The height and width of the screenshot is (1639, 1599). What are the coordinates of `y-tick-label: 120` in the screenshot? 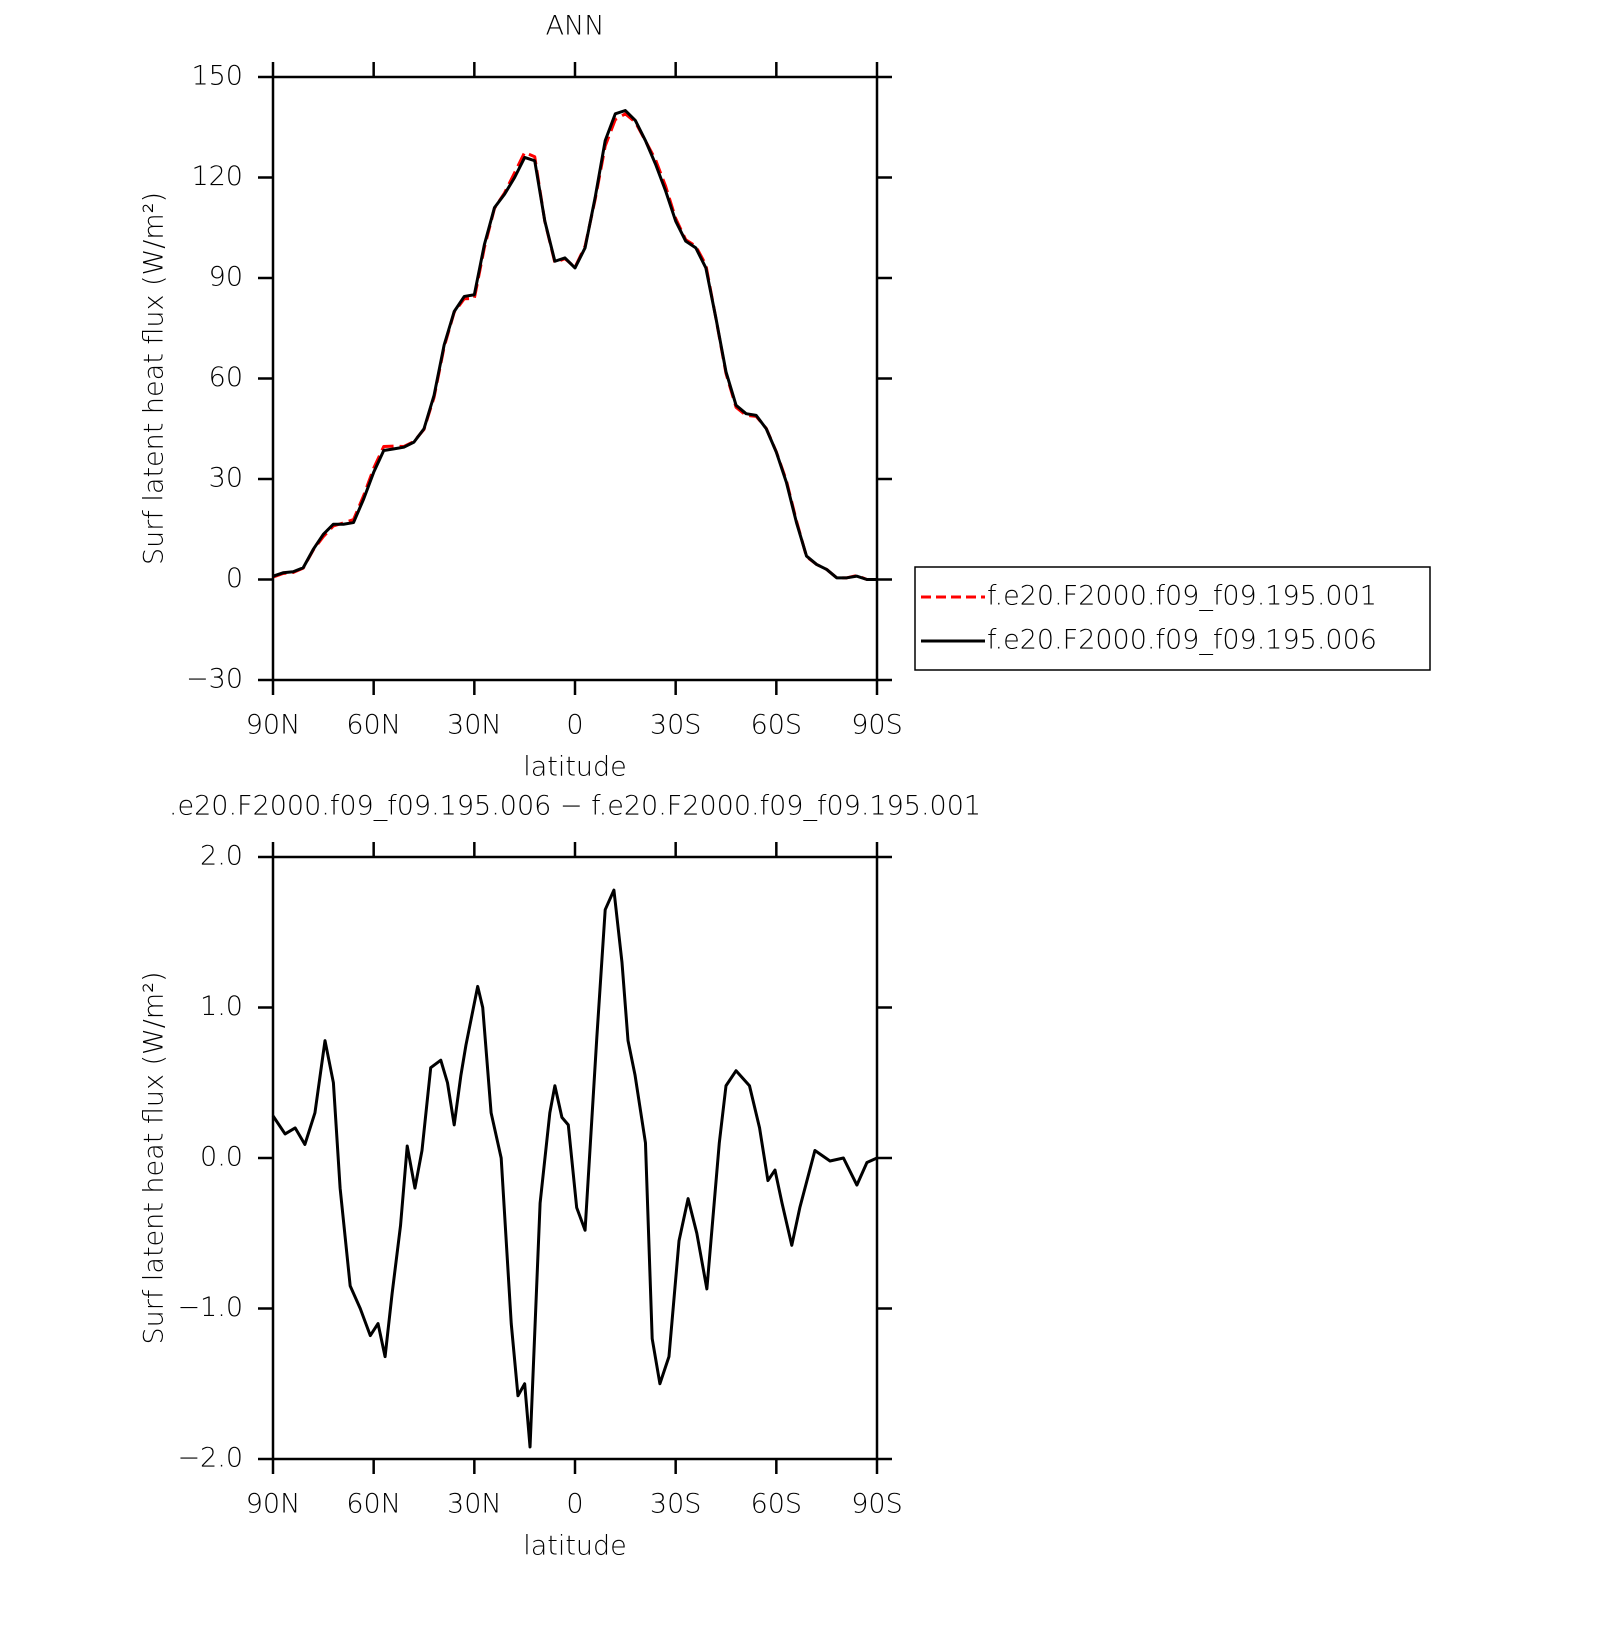 It's located at (217, 176).